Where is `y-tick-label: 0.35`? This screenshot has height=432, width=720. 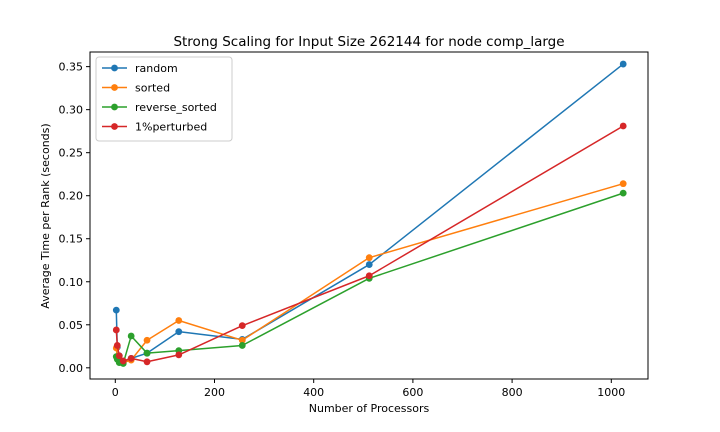
y-tick-label: 0.35 is located at coordinates (71, 67).